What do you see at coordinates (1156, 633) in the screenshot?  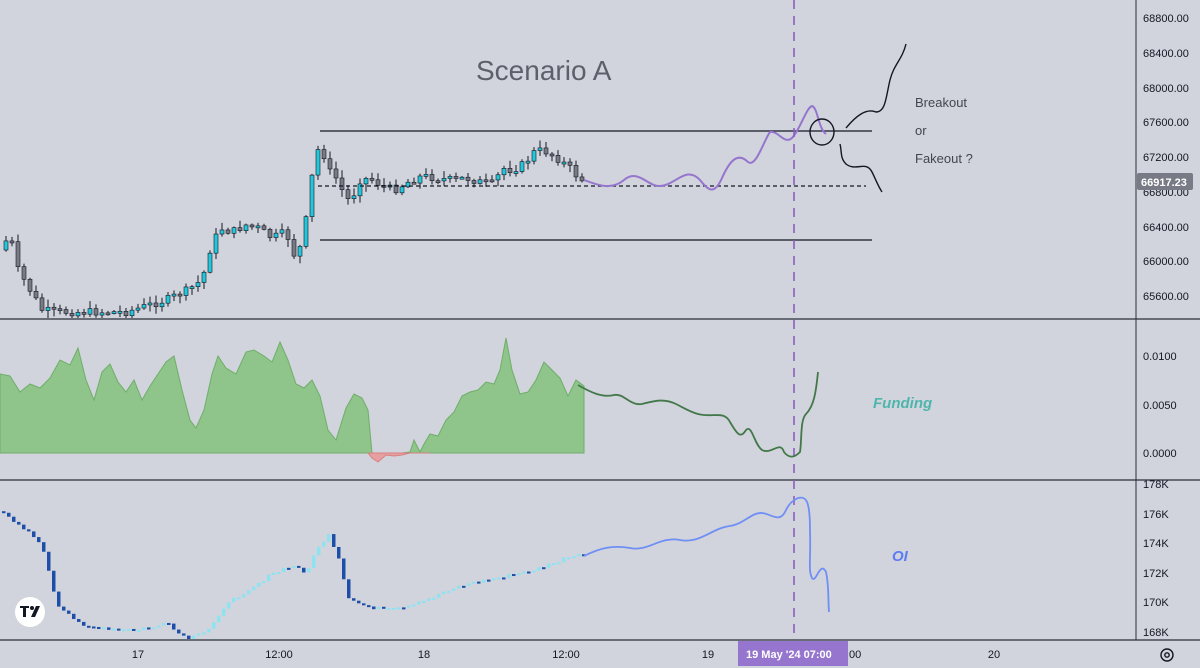 I see `oi-tick-label: 168K` at bounding box center [1156, 633].